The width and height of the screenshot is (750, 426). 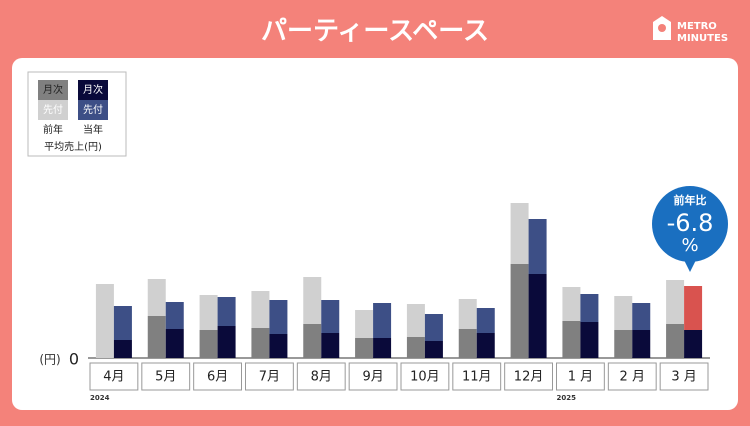 I want to click on x-tick-label: 4月, so click(x=113, y=377).